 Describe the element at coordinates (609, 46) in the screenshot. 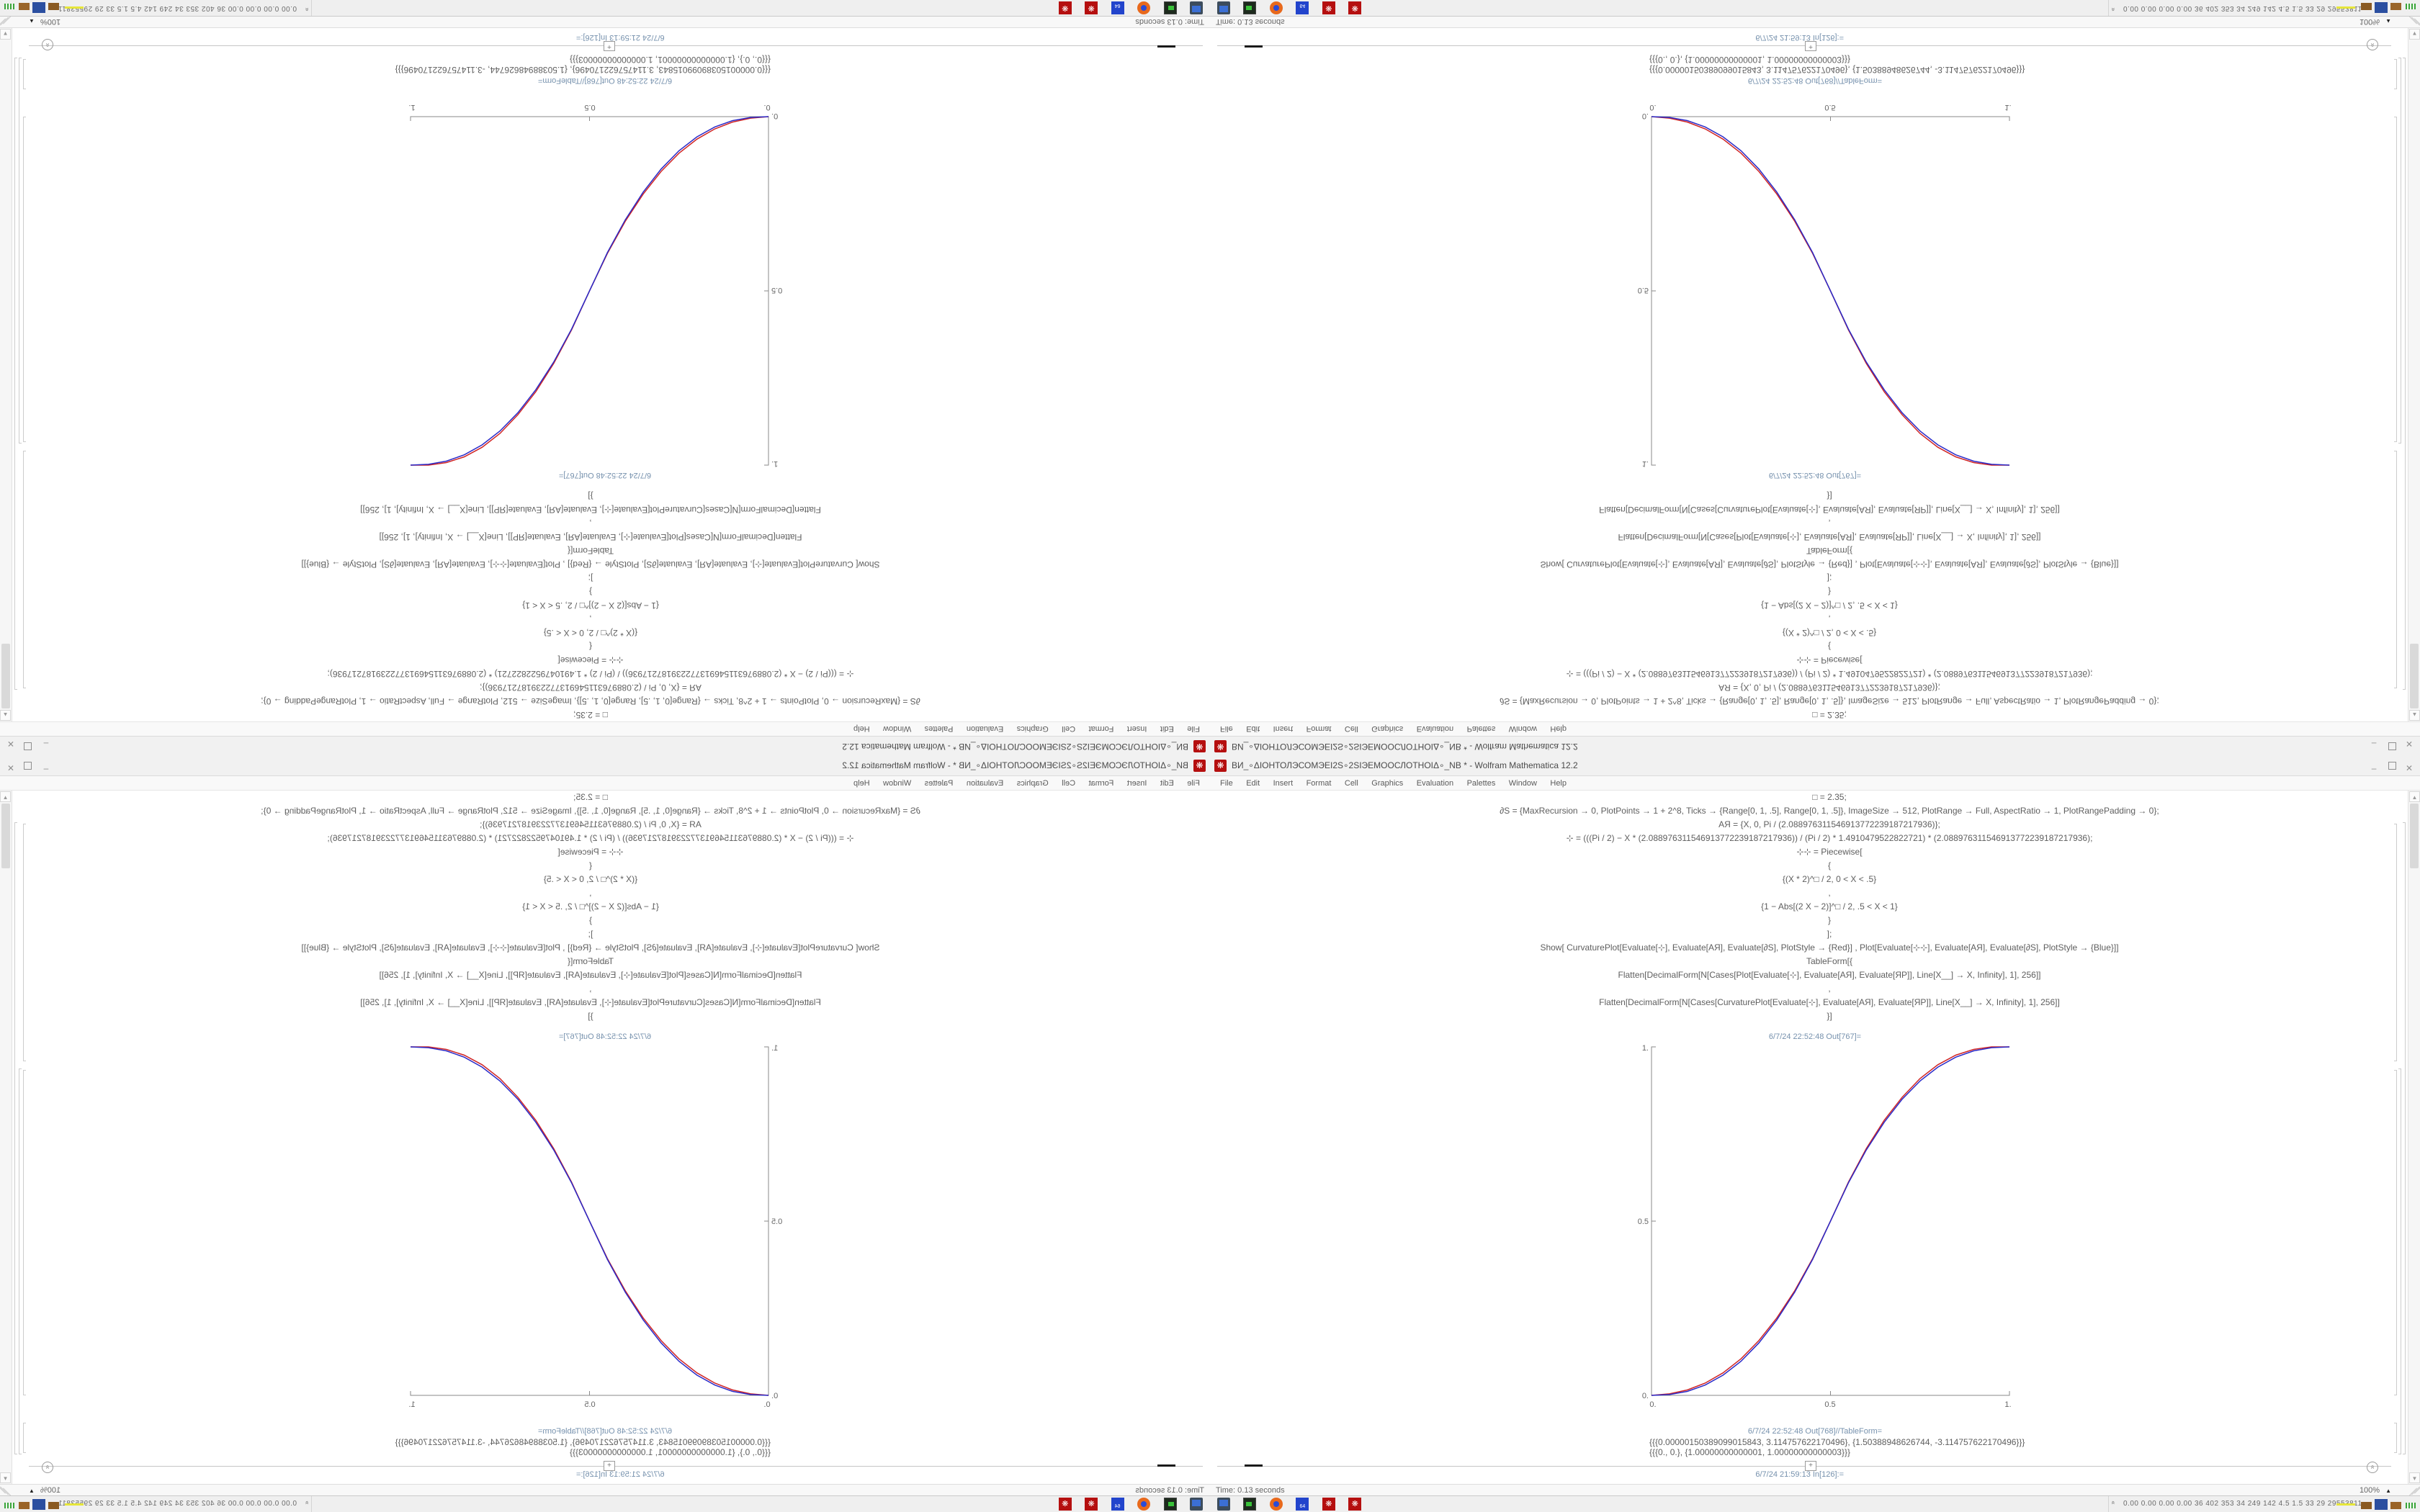

I see `insert-cell-plus-button: +` at that location.